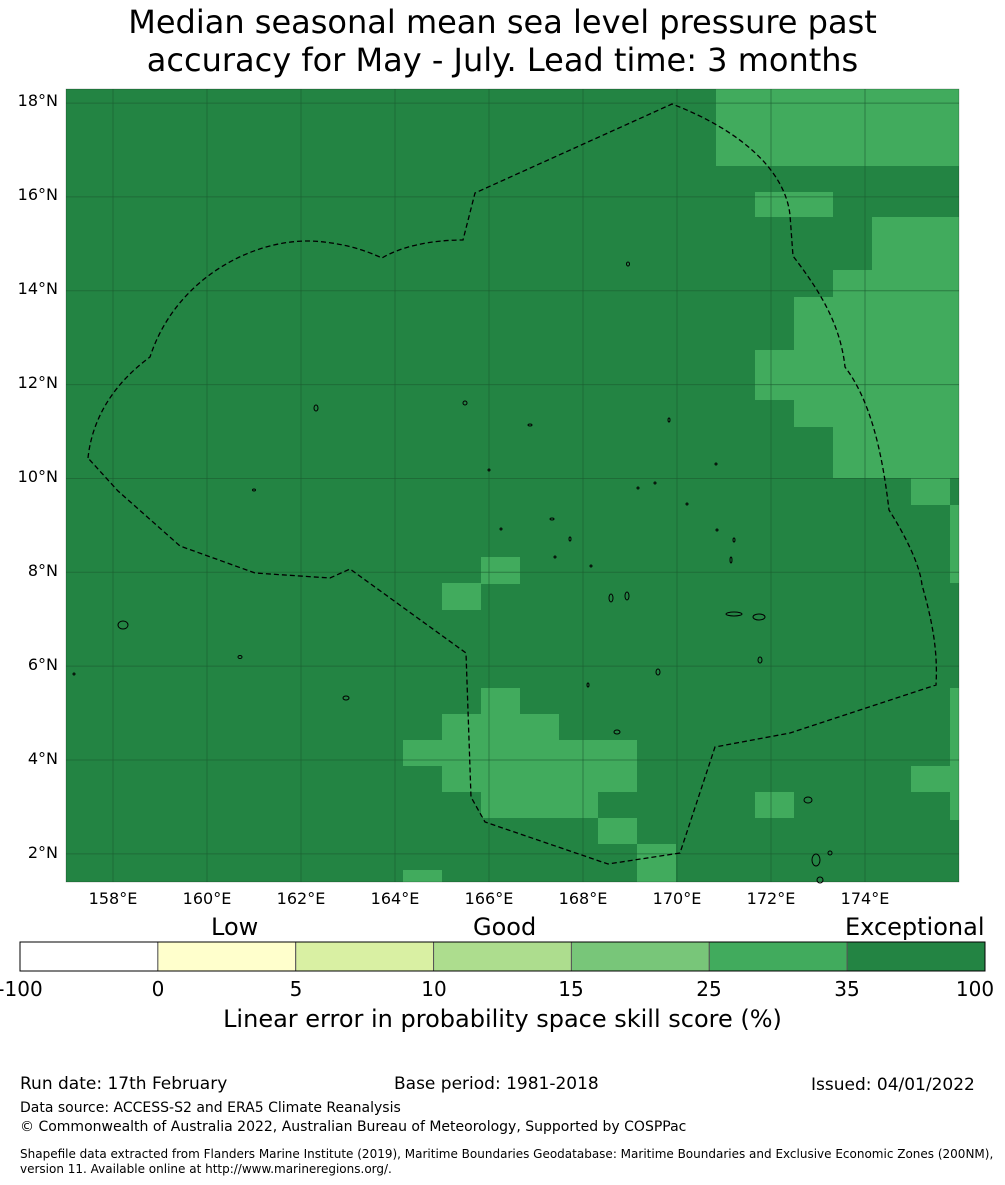  I want to click on base-period: Base period: 1981-2018, so click(496, 1084).